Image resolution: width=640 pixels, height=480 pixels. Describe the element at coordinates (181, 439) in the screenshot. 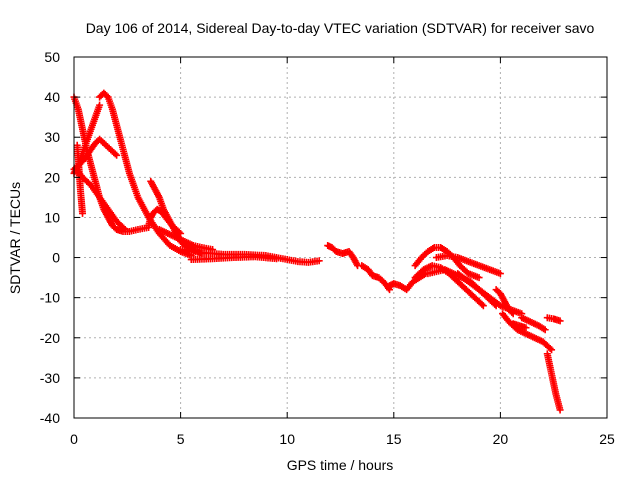

I see `x-tick-label: 5` at that location.